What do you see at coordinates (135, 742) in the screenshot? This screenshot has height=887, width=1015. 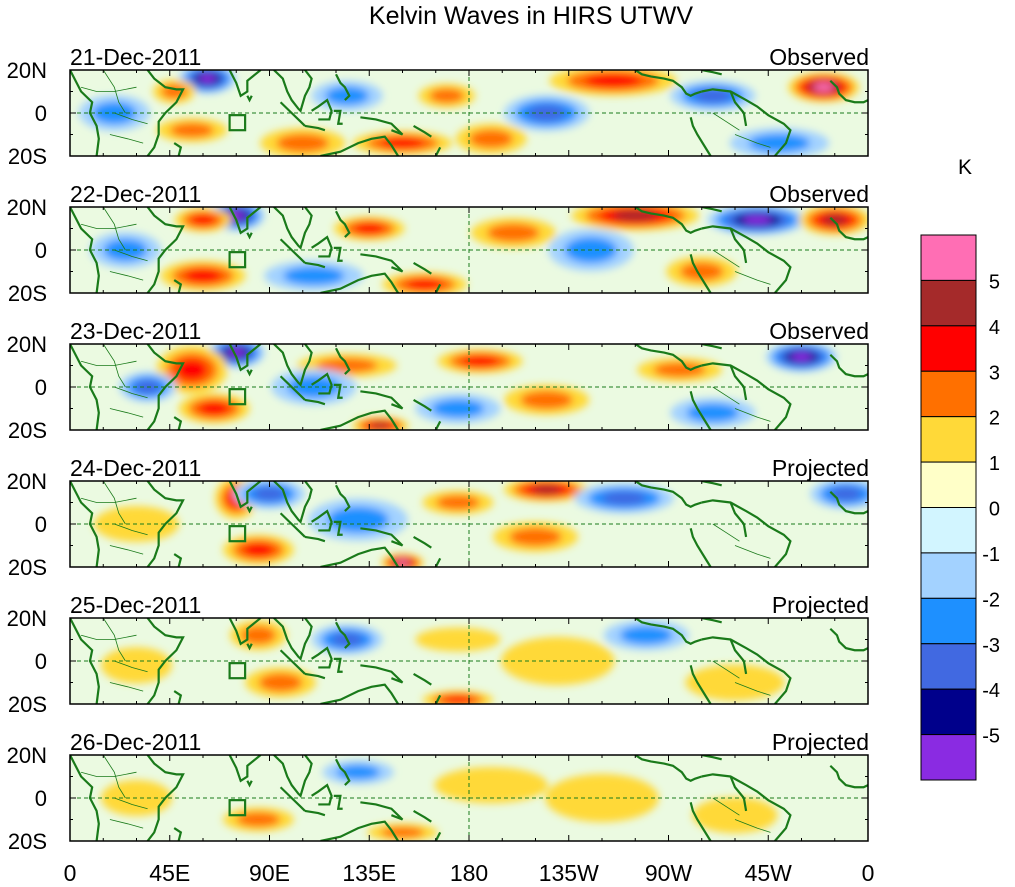 I see `panel-date: 26-Dec-2011` at bounding box center [135, 742].